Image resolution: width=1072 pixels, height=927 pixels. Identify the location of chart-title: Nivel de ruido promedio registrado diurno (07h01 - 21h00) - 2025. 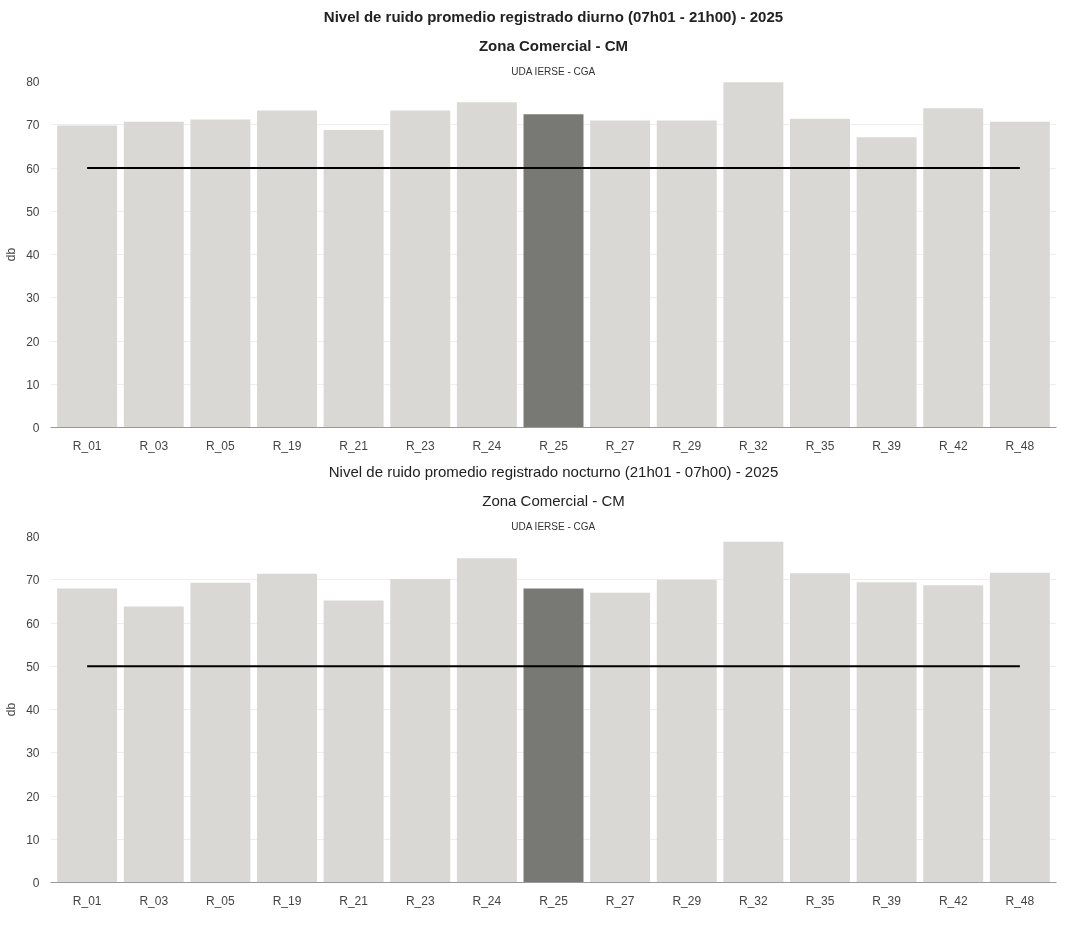
(553, 16).